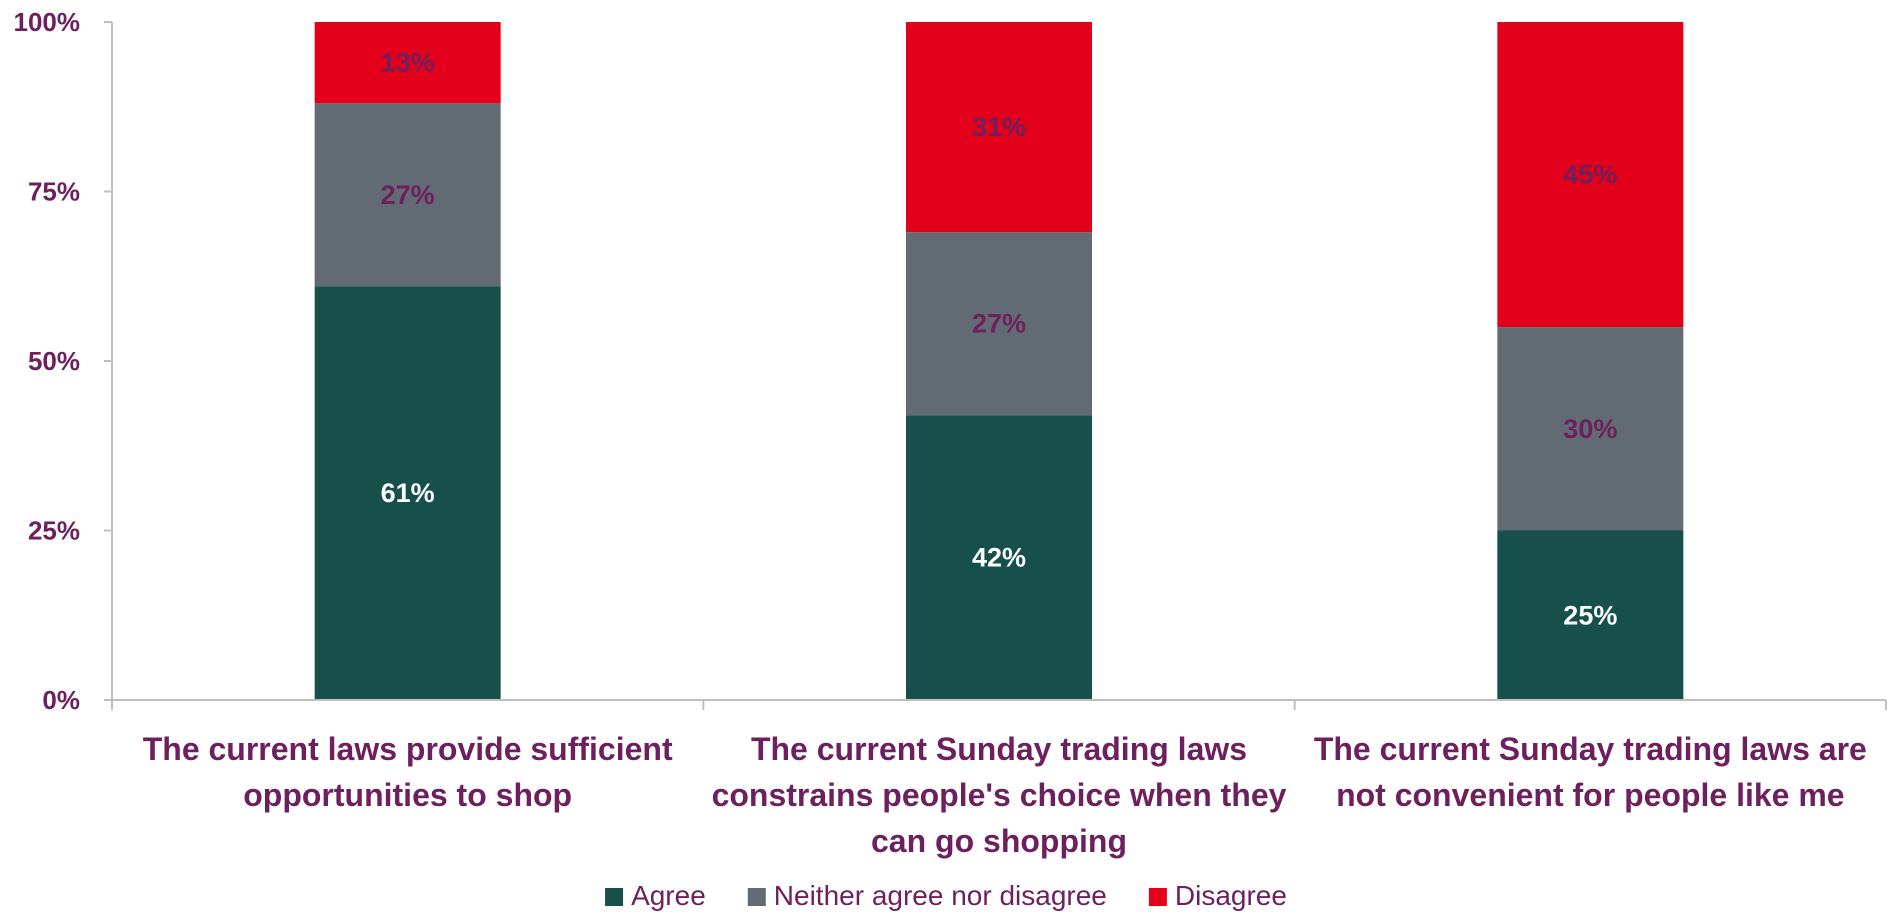 This screenshot has height=920, width=1892. What do you see at coordinates (940, 895) in the screenshot?
I see `legend-label: Neither agree nor disagree` at bounding box center [940, 895].